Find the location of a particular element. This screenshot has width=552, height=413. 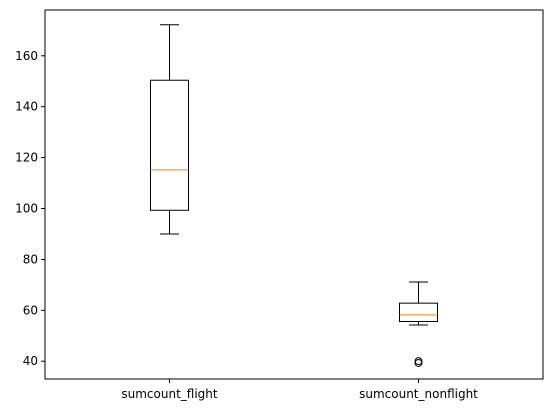

y-tick-label: 140 is located at coordinates (26, 107).